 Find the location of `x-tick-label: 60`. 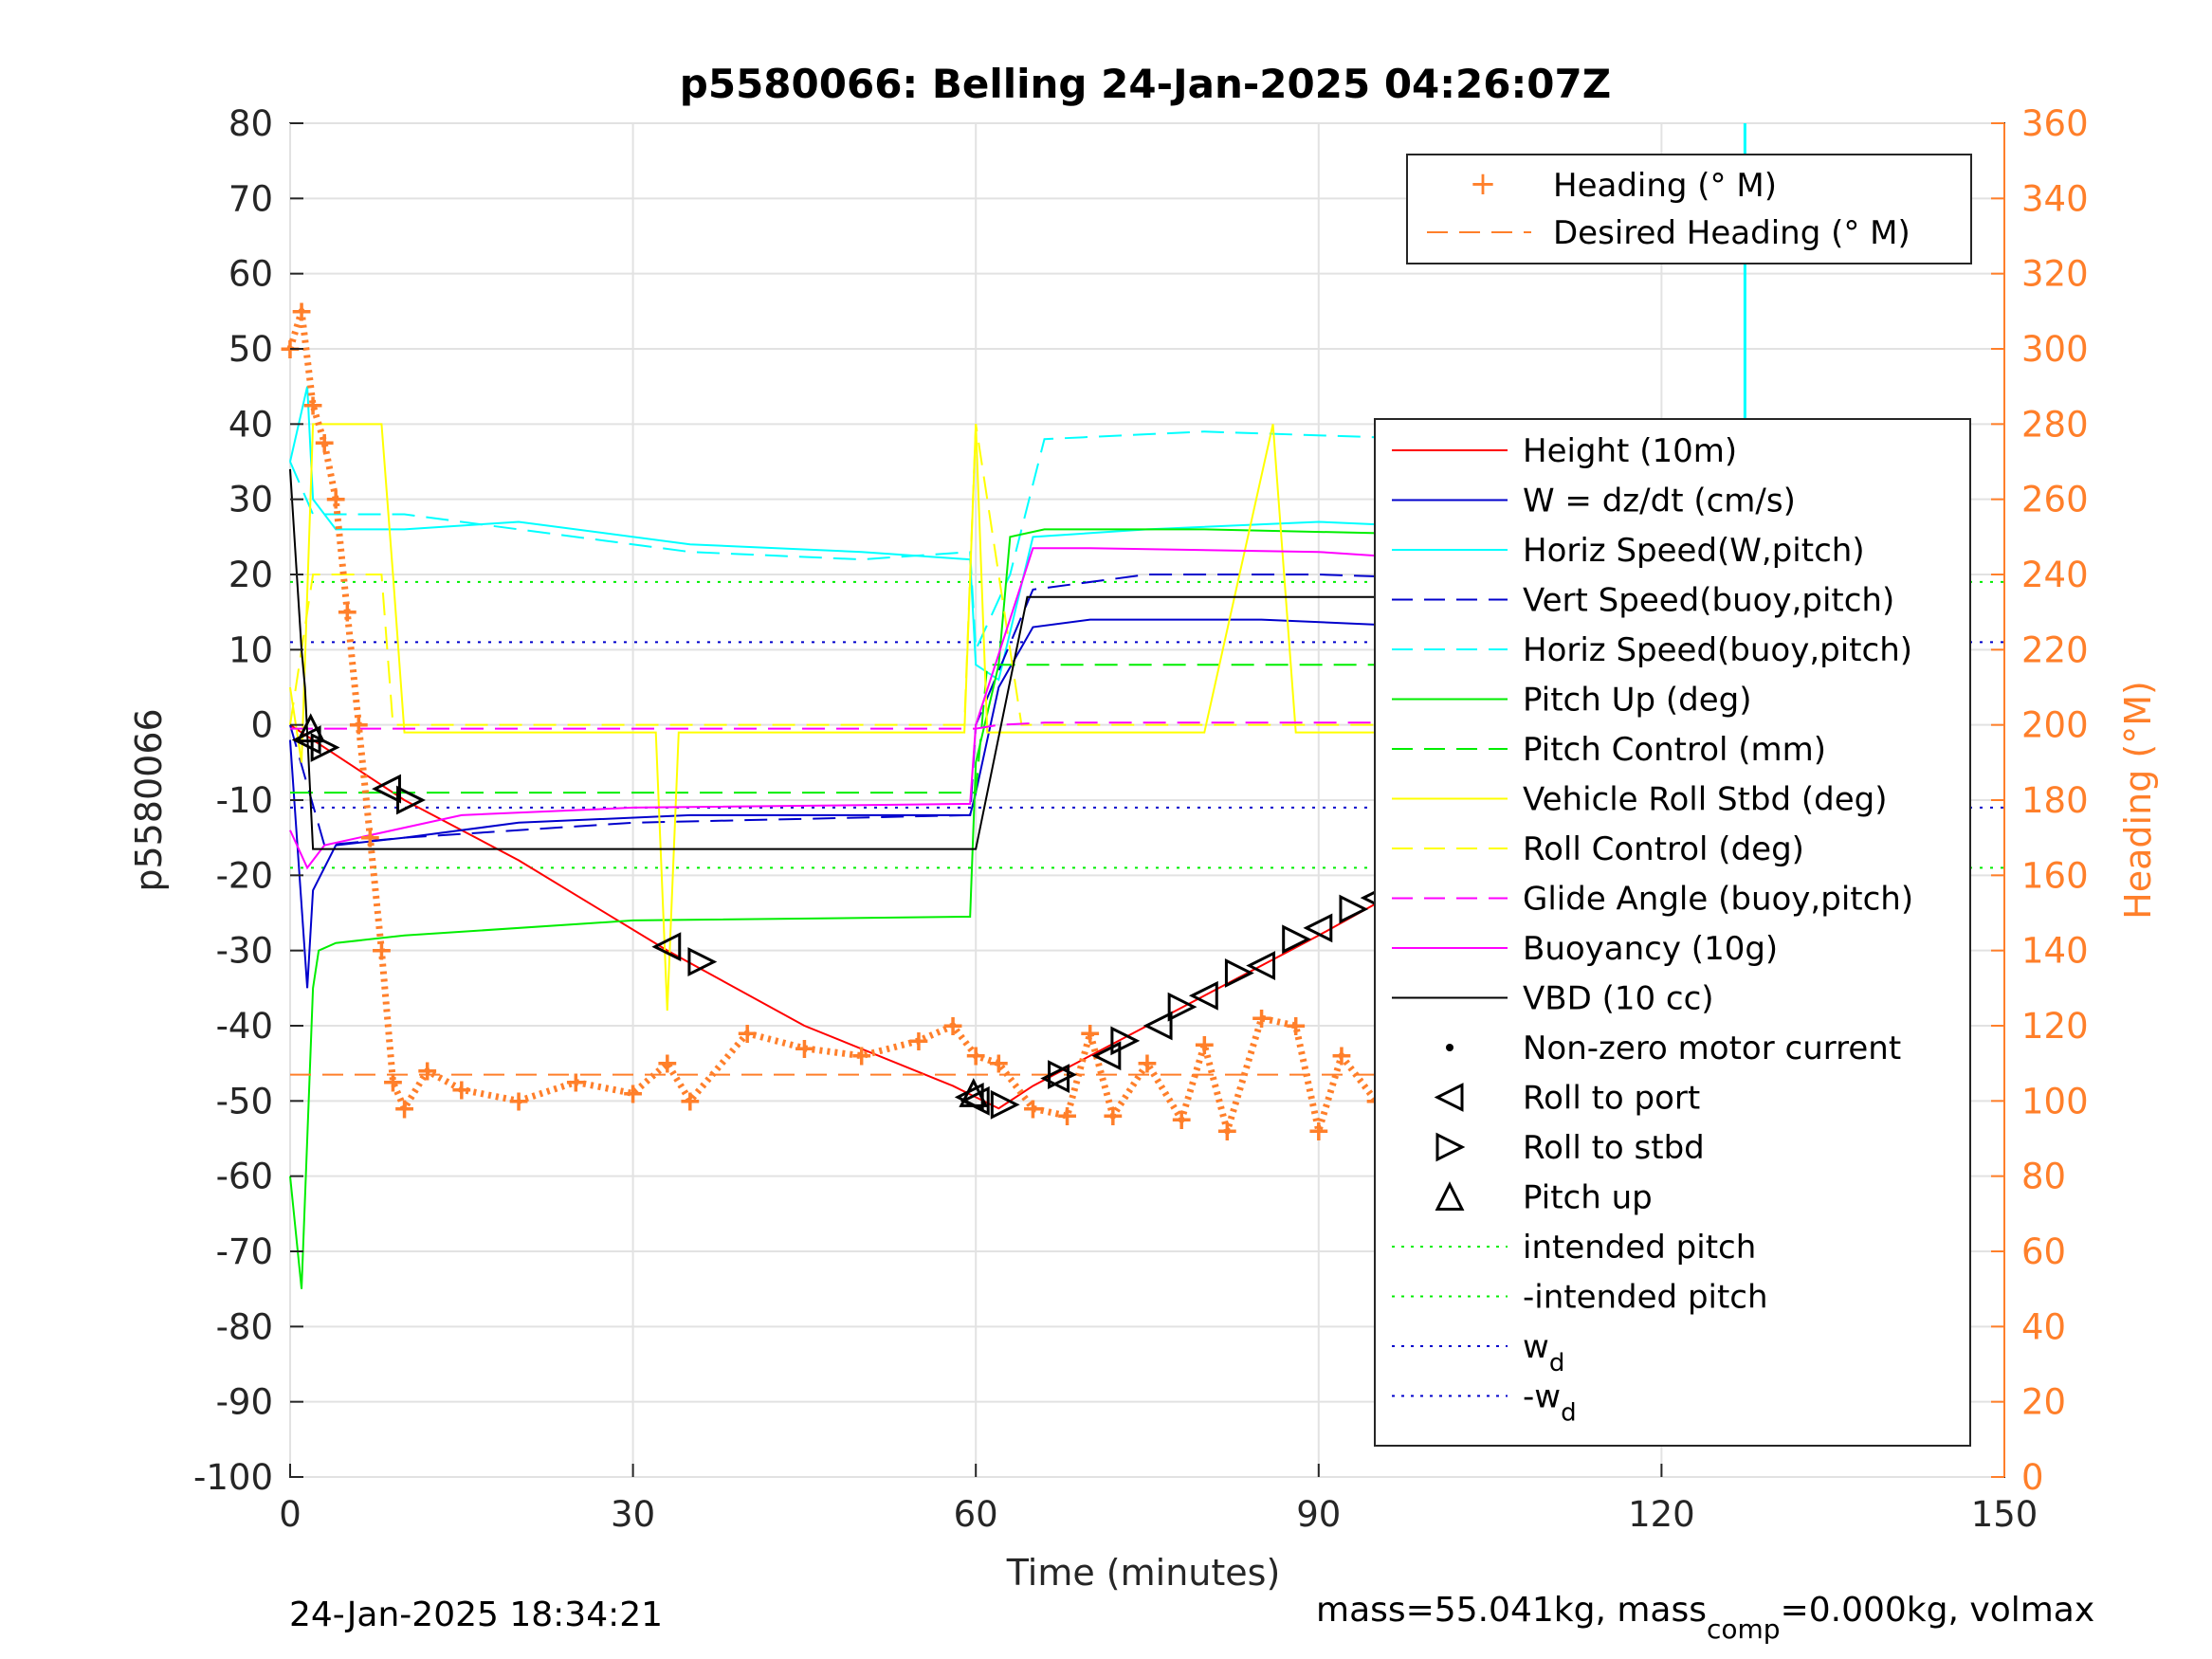

x-tick-label: 60 is located at coordinates (976, 1514).